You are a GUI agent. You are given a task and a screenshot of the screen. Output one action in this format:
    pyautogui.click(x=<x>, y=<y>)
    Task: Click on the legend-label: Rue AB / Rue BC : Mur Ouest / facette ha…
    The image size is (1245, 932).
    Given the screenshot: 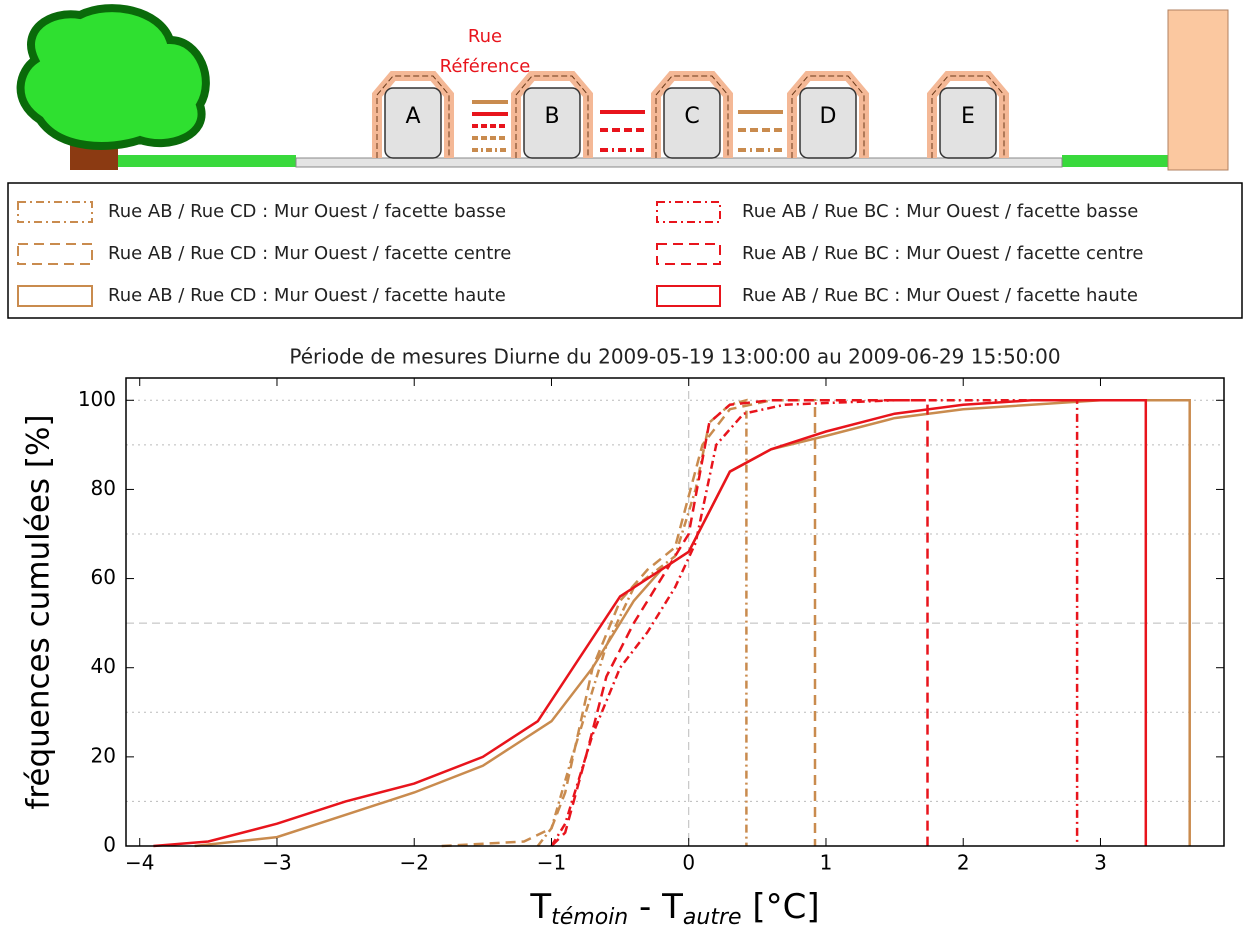 What is the action you would take?
    pyautogui.click(x=940, y=295)
    